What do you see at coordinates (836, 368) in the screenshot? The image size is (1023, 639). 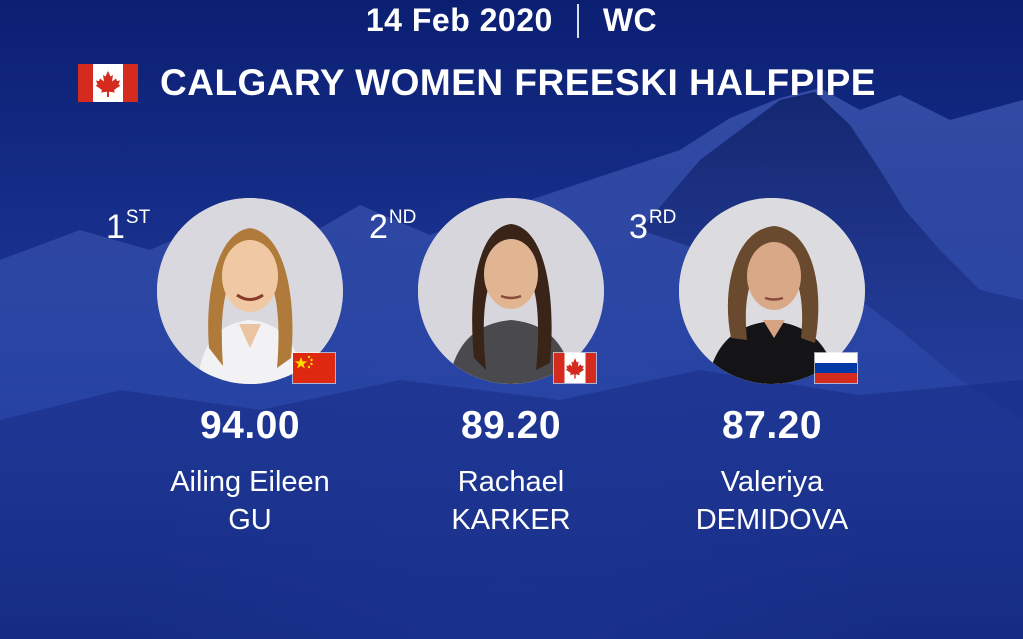 I see `russia-flag-icon` at bounding box center [836, 368].